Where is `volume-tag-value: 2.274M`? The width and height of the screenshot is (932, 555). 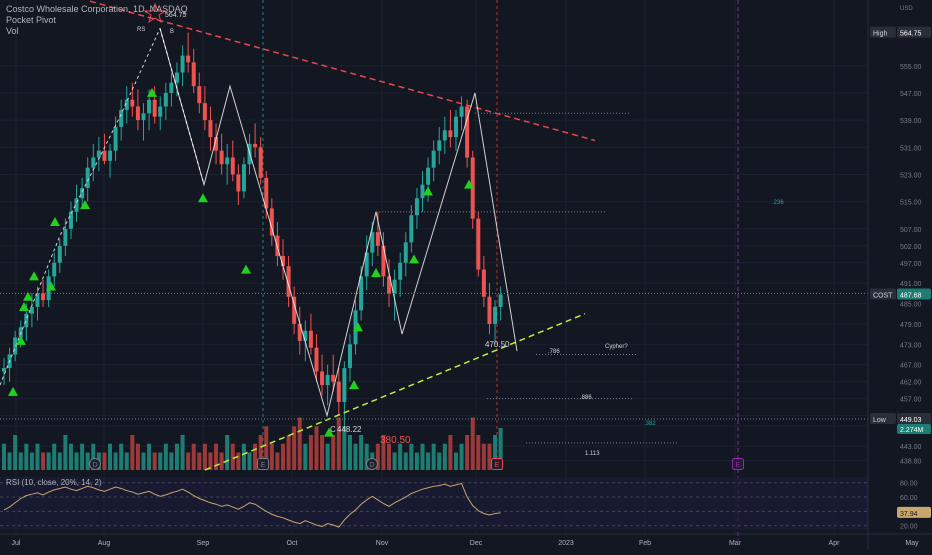 volume-tag-value: 2.274M is located at coordinates (912, 430).